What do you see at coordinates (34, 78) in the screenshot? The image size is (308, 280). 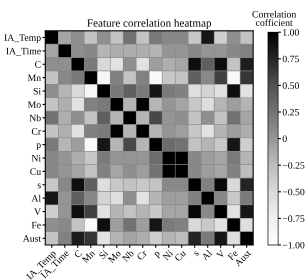 I see `y-tick-label: Mn` at bounding box center [34, 78].